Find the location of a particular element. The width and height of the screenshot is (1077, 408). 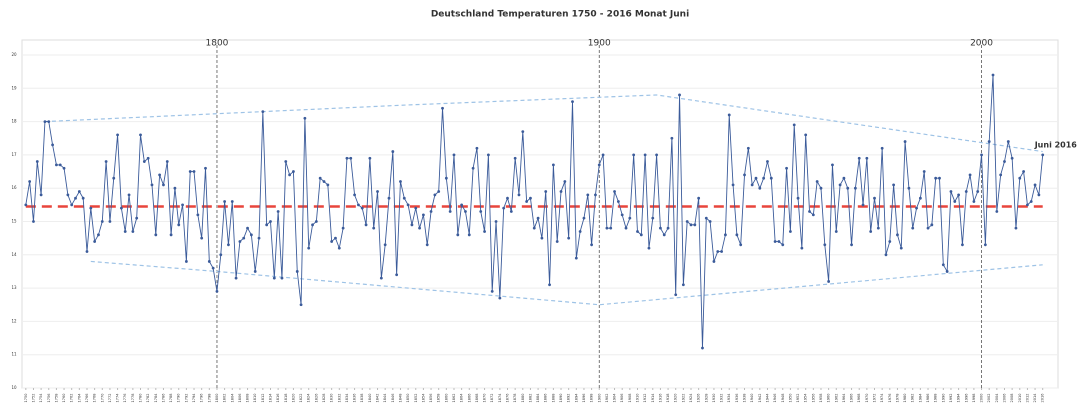

x-tick-label: 1934 is located at coordinates (729, 398).